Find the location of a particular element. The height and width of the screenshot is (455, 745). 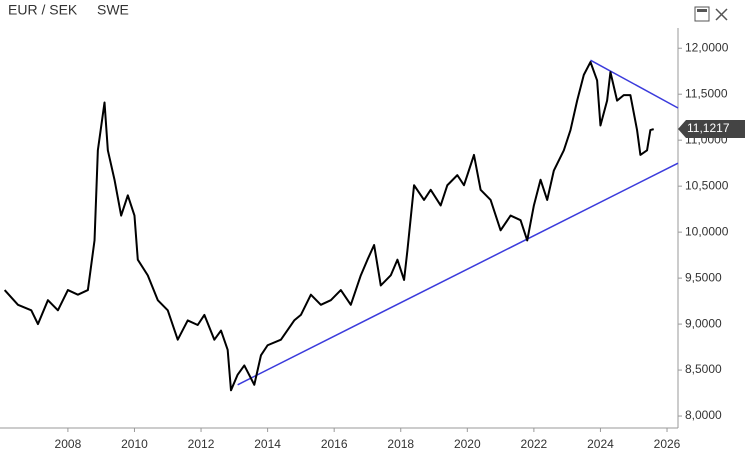

y-tick-label: 8,0000 is located at coordinates (703, 415).